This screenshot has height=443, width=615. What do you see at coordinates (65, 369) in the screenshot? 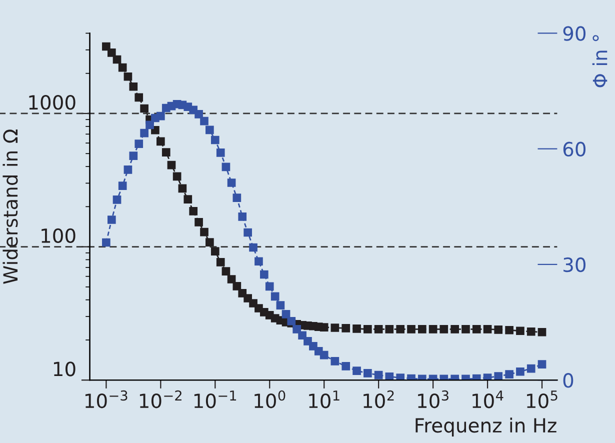
I see `y-tick-label: 10` at bounding box center [65, 369].